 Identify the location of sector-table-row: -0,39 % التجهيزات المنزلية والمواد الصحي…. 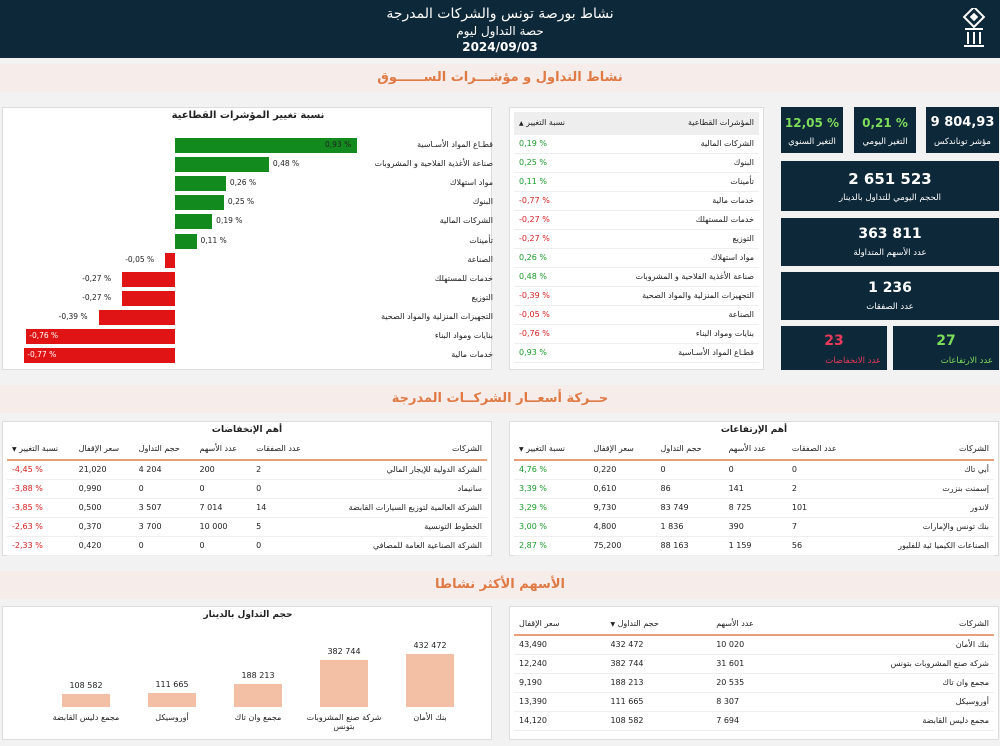
(636, 296).